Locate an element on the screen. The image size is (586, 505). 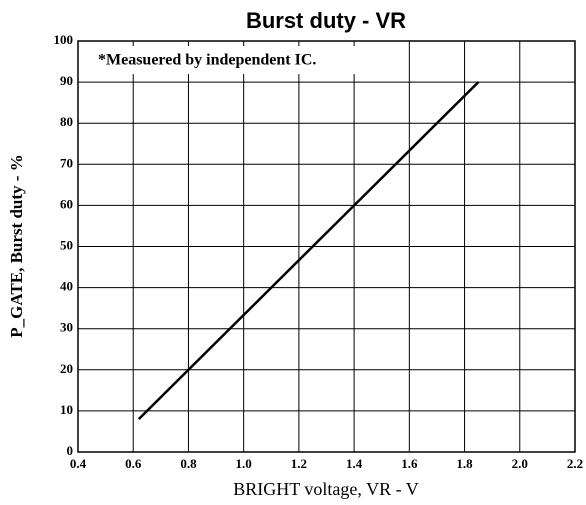
y-tick-label: 20 is located at coordinates (66, 368).